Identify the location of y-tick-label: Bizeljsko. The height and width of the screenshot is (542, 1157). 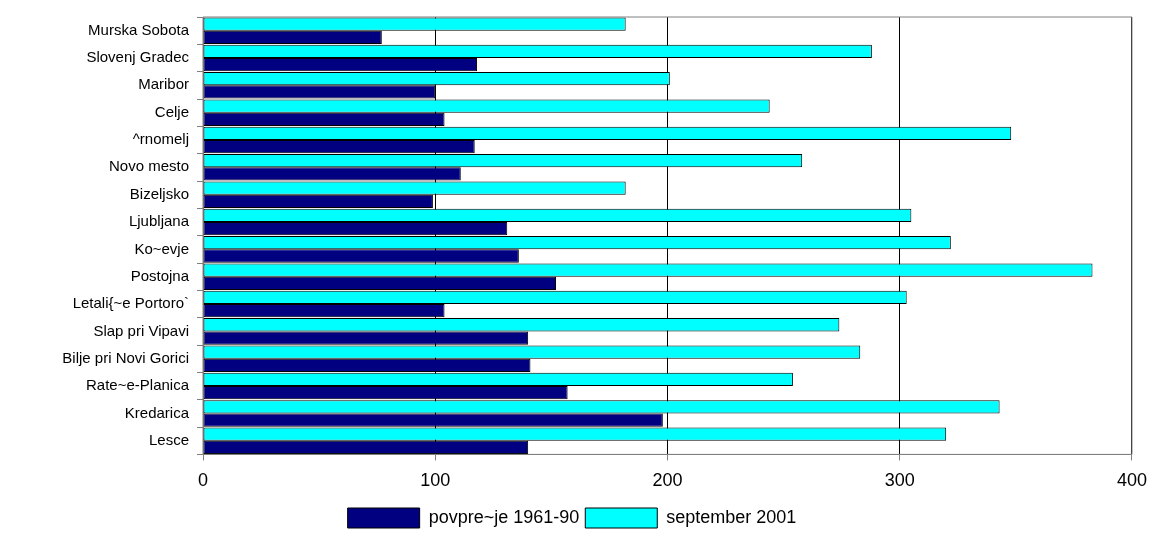
(159, 193).